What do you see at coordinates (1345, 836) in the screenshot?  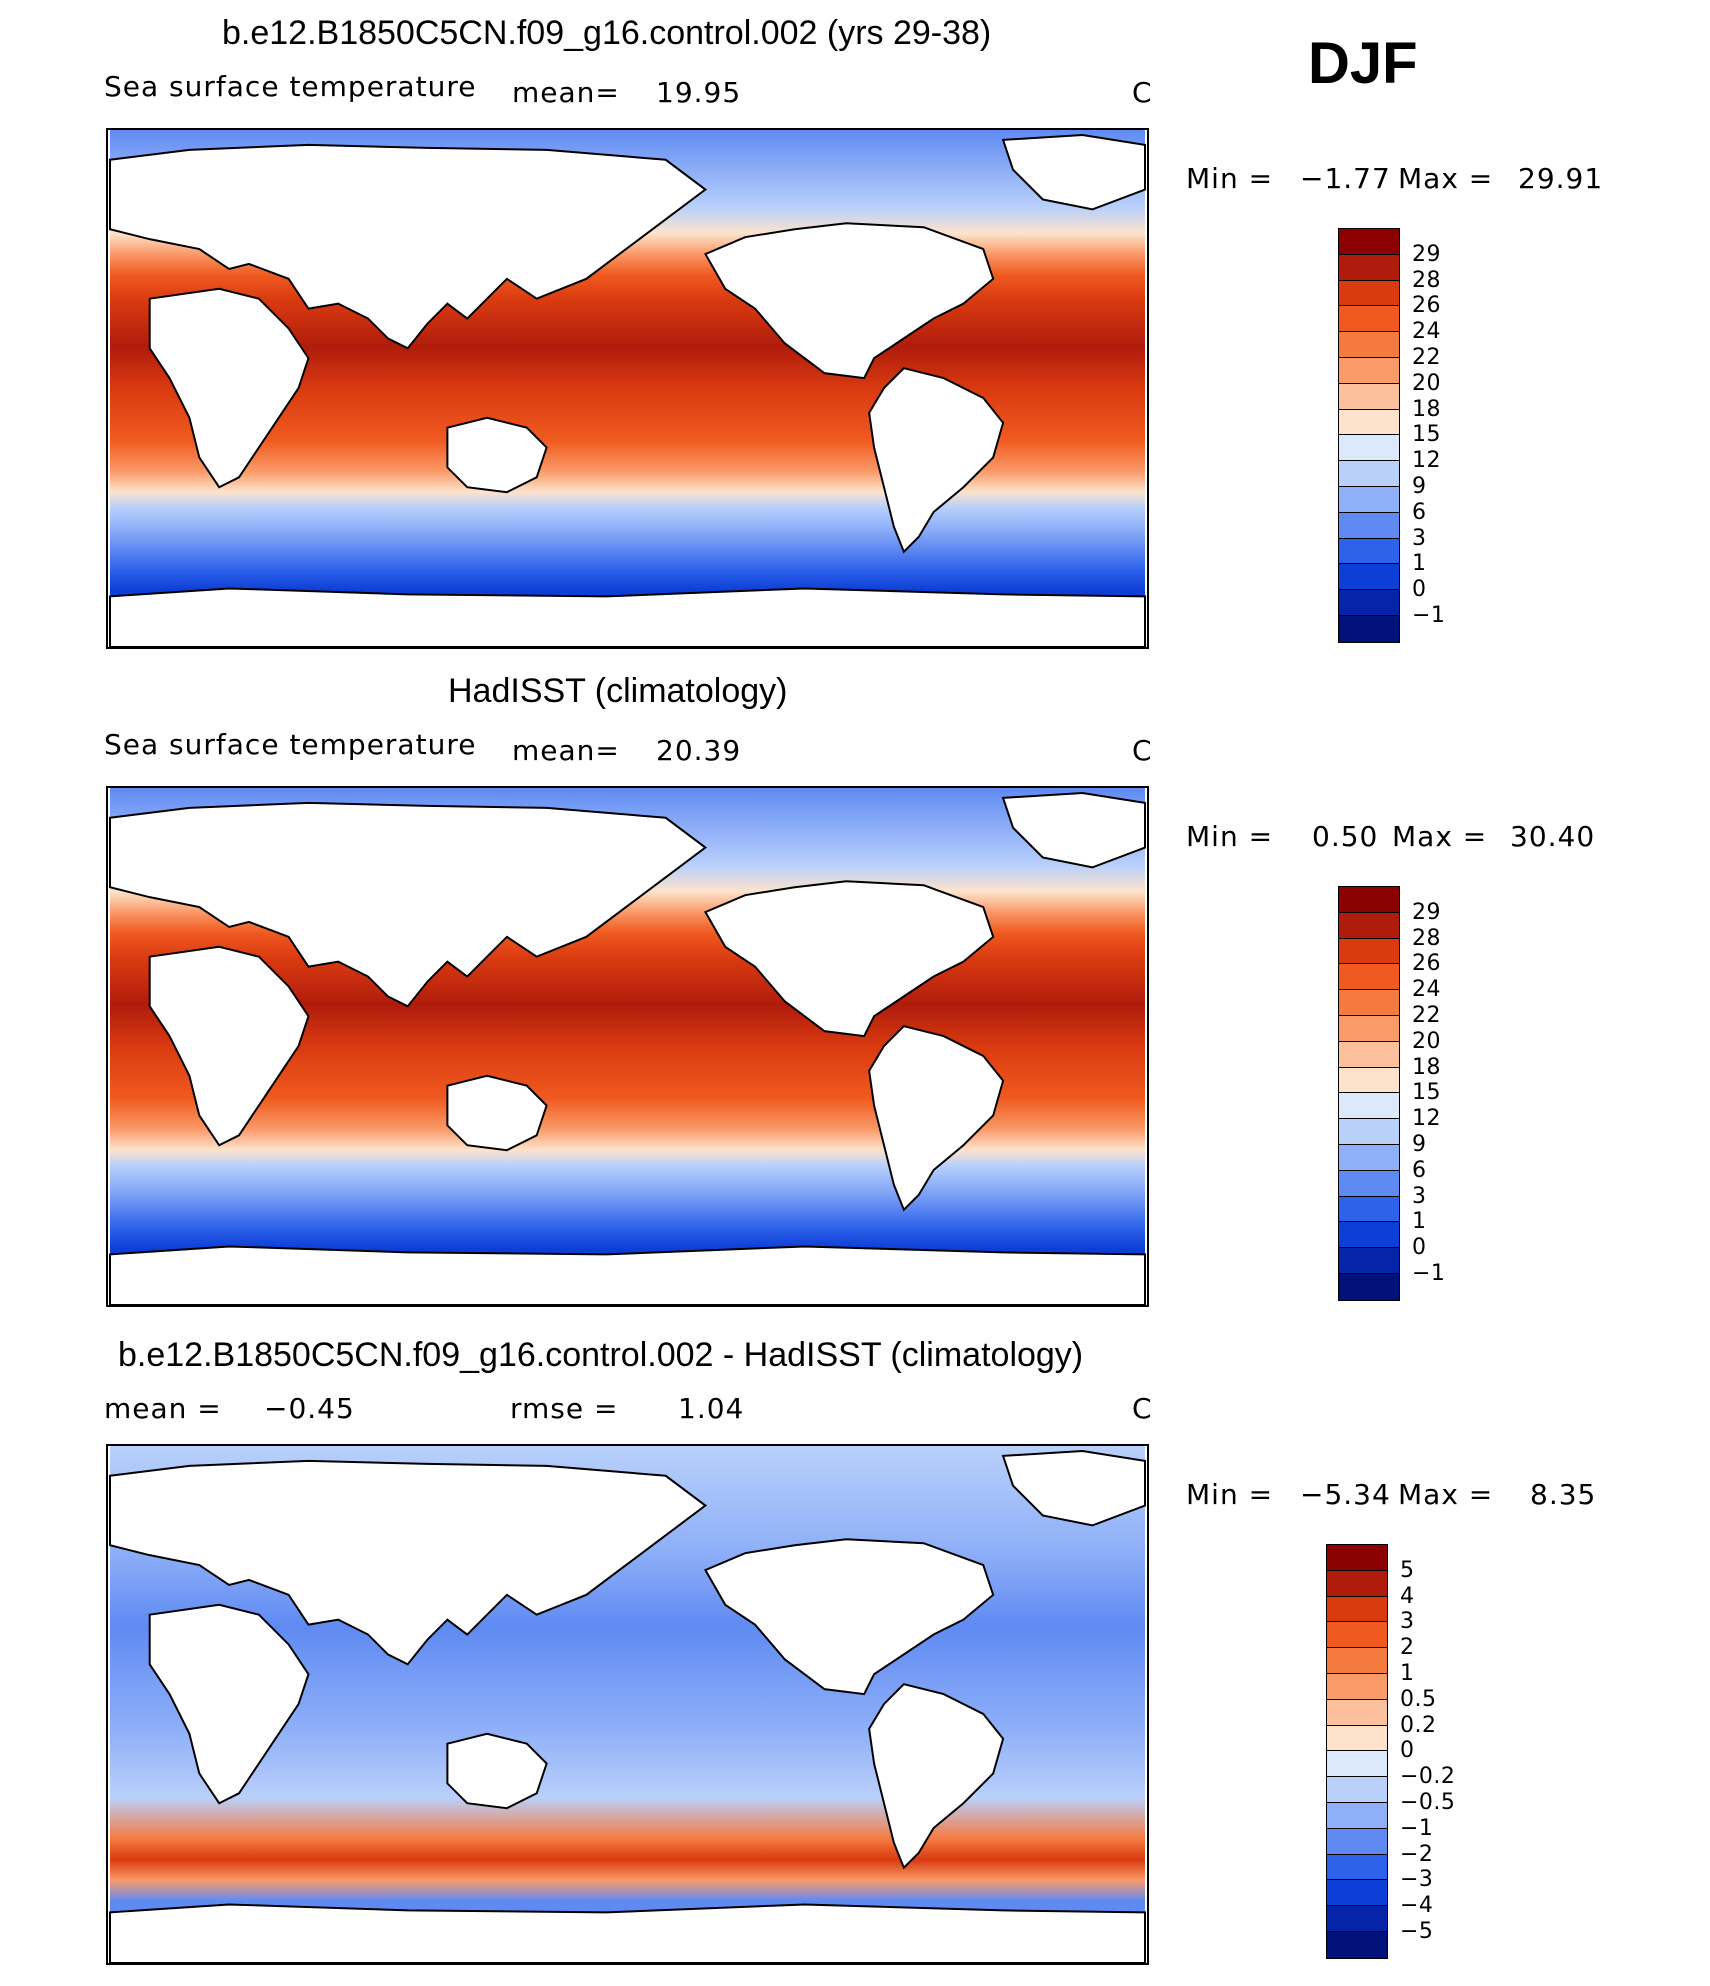 I see `panel-2-min-value: 0.50` at bounding box center [1345, 836].